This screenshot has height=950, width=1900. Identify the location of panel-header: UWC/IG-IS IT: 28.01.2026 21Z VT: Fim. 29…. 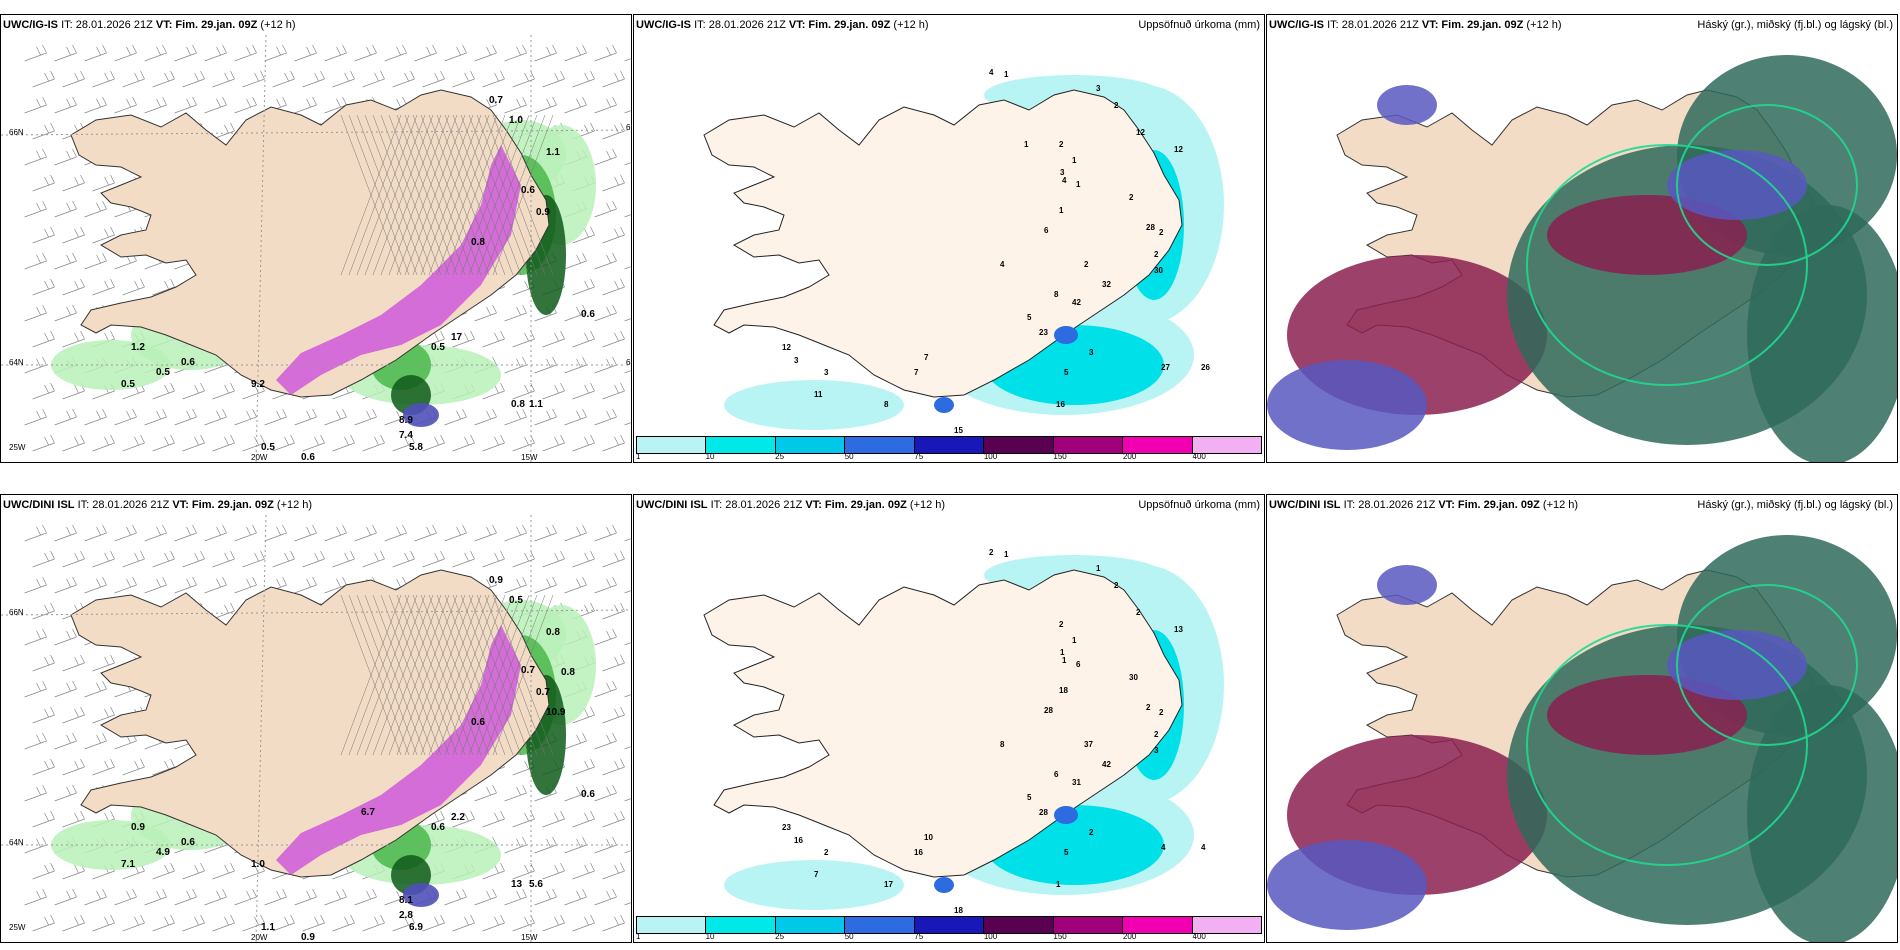
(1582, 25).